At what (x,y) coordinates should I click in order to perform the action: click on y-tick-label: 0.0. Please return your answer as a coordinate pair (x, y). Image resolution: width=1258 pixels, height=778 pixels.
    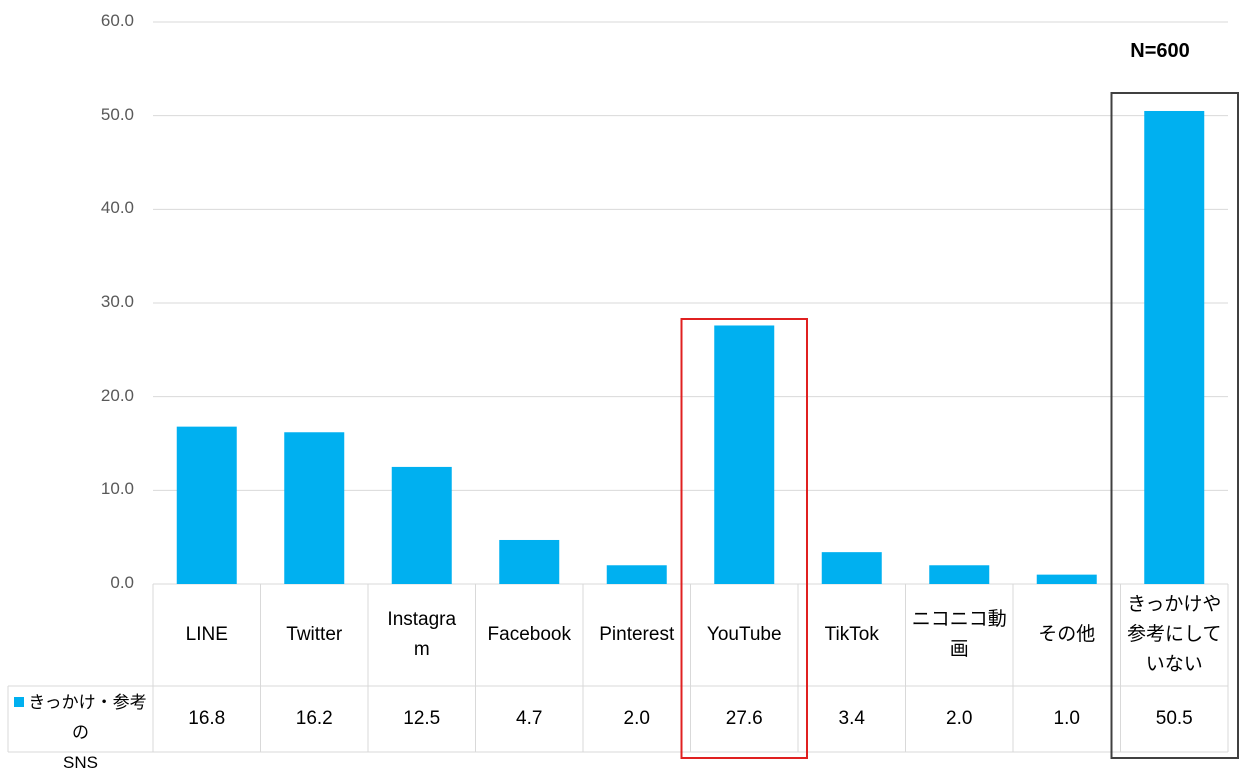
    Looking at the image, I should click on (122, 582).